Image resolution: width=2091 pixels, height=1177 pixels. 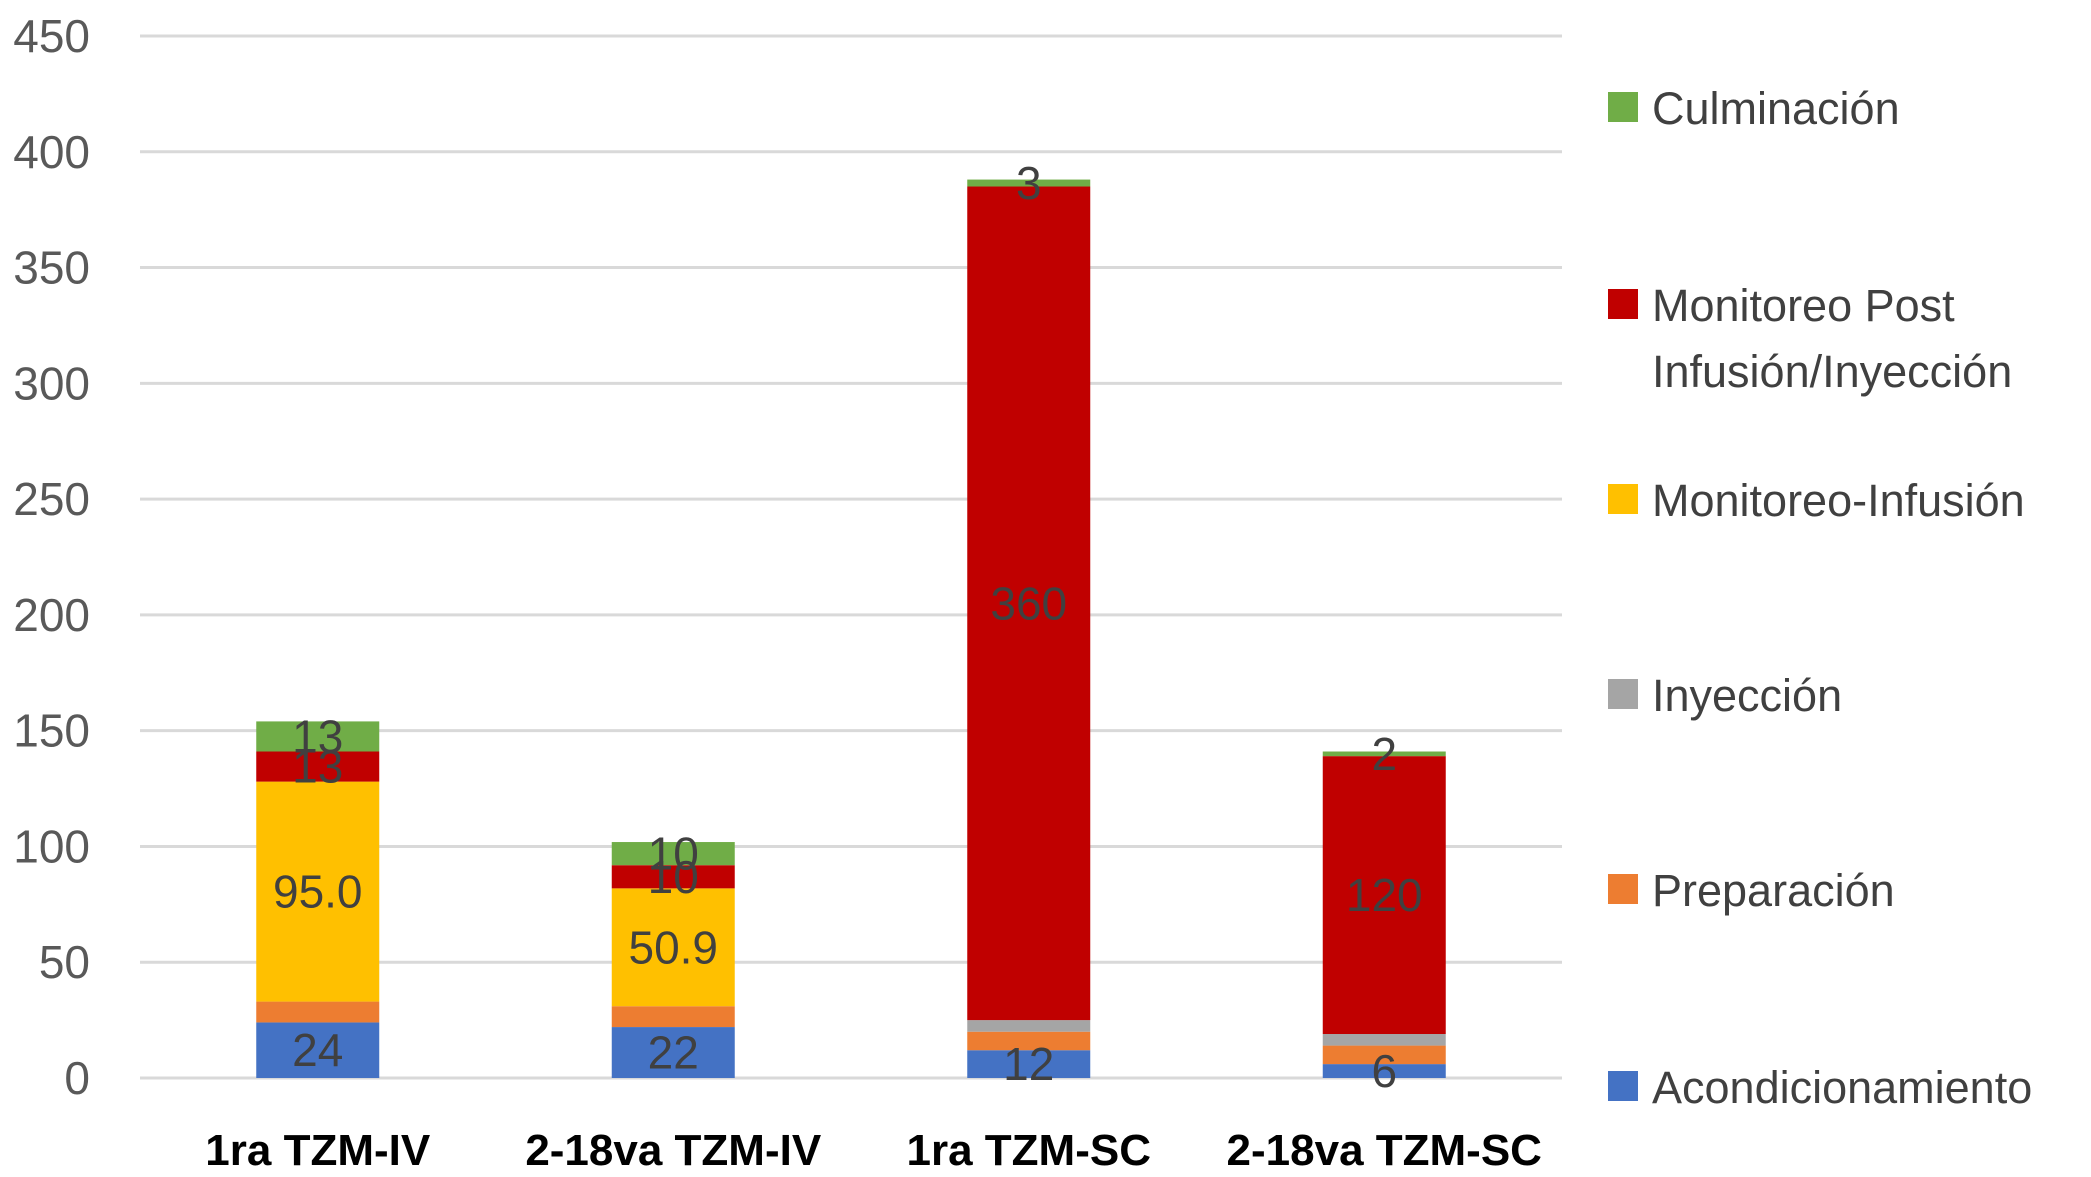 What do you see at coordinates (1384, 1150) in the screenshot?
I see `x-tick-label: 2-18va TZM-SC` at bounding box center [1384, 1150].